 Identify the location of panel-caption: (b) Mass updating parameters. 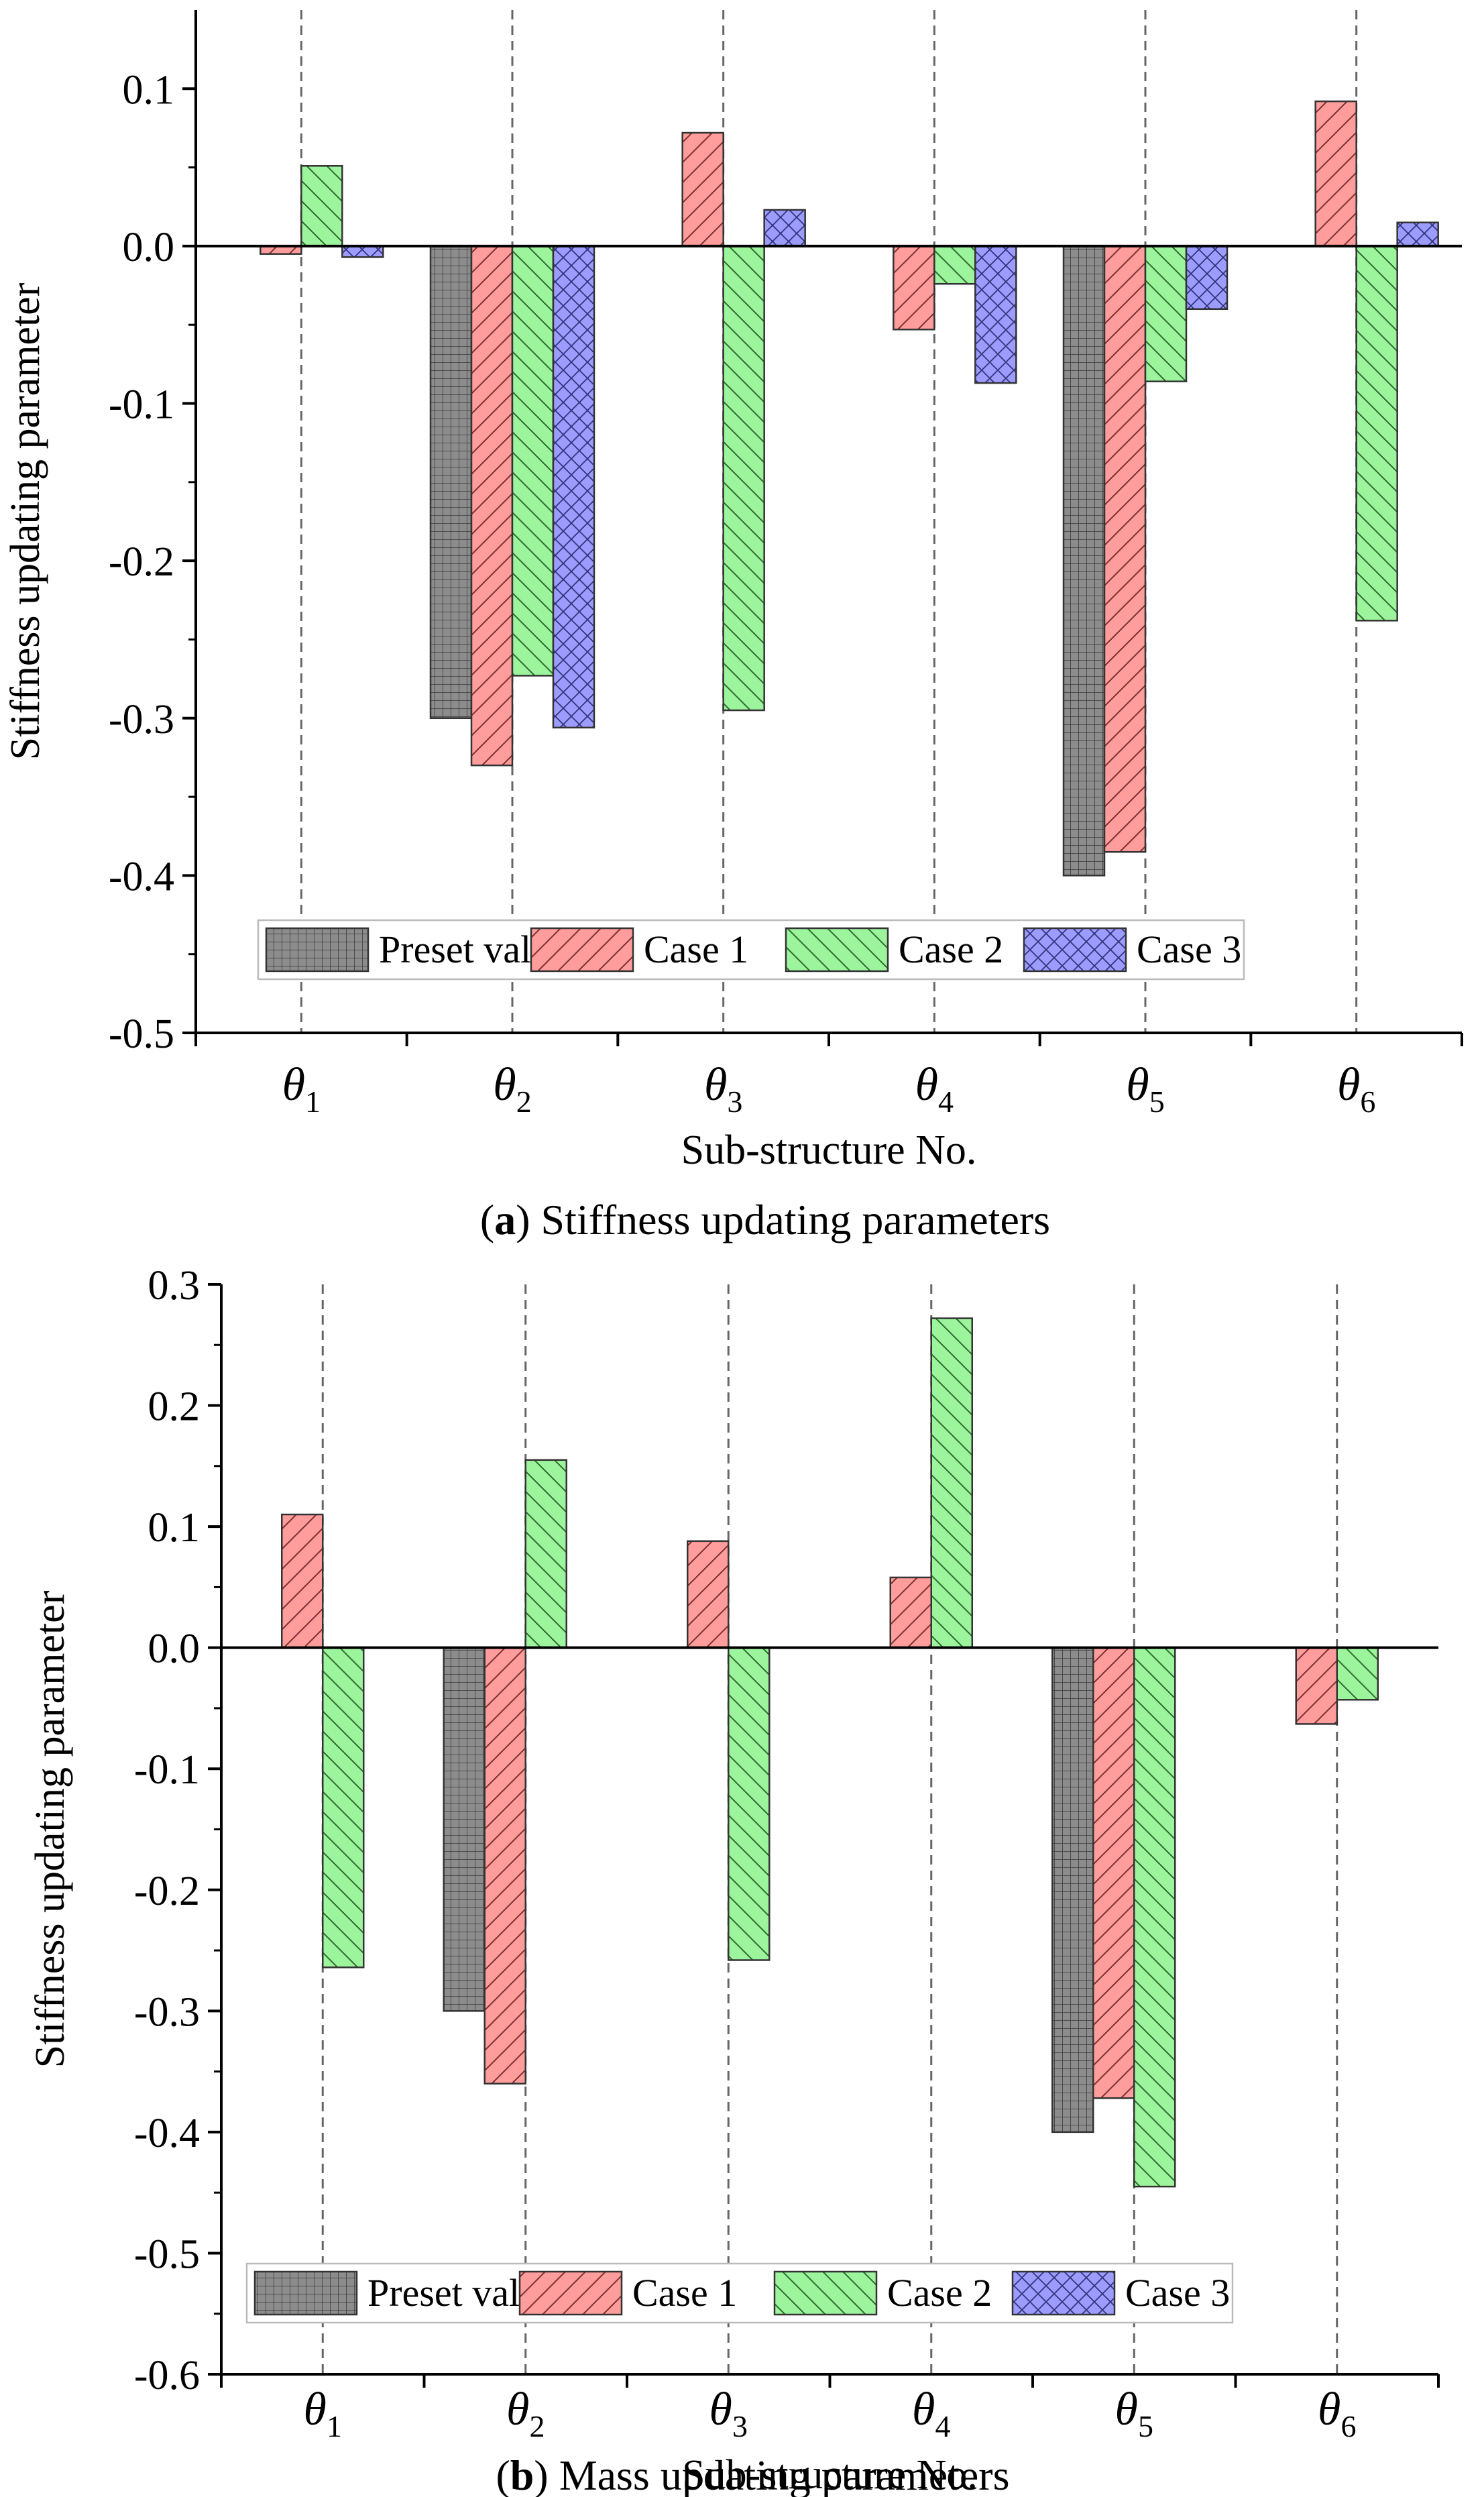
(752, 2474).